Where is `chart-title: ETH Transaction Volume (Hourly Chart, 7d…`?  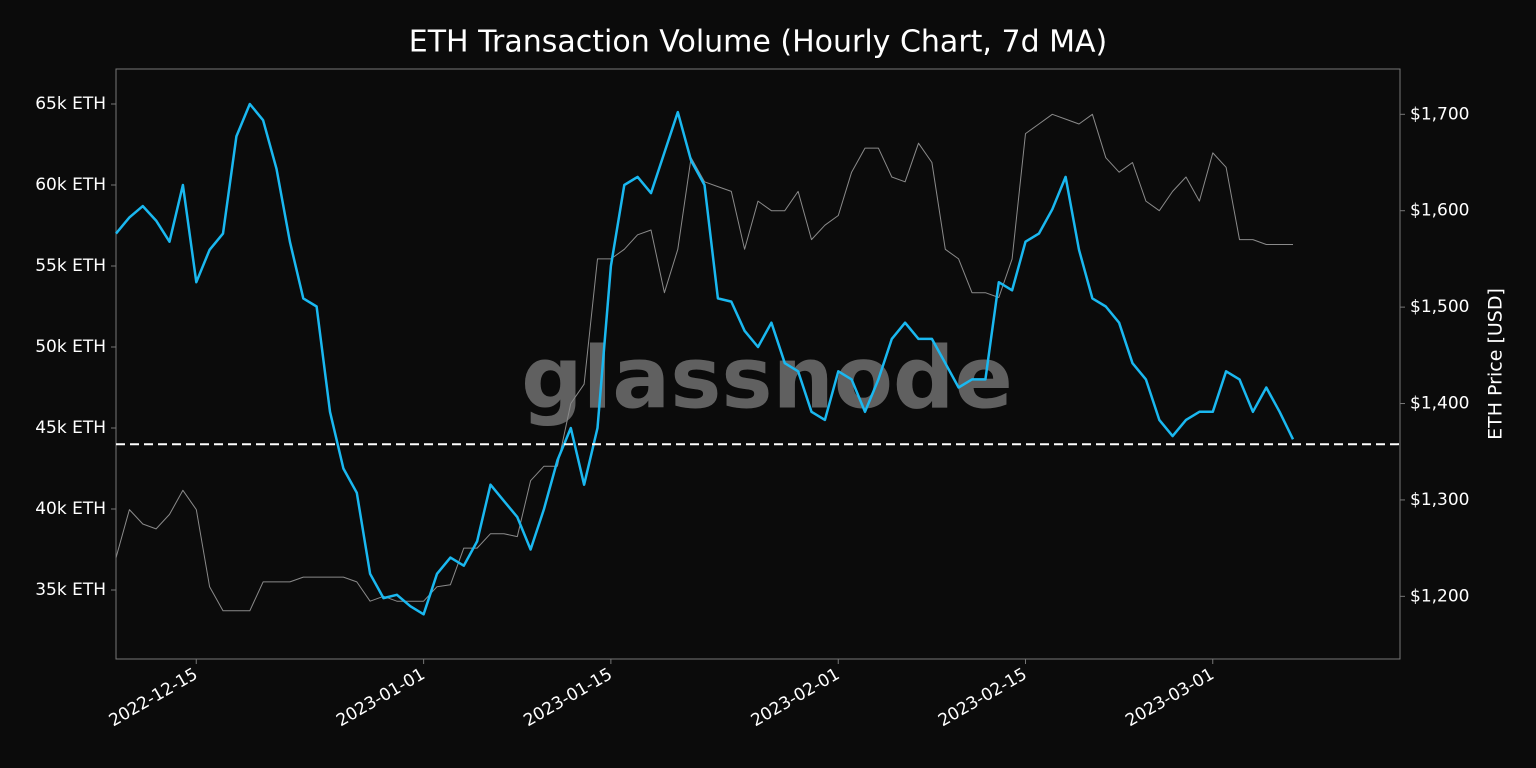 chart-title: ETH Transaction Volume (Hourly Chart, 7d… is located at coordinates (758, 42).